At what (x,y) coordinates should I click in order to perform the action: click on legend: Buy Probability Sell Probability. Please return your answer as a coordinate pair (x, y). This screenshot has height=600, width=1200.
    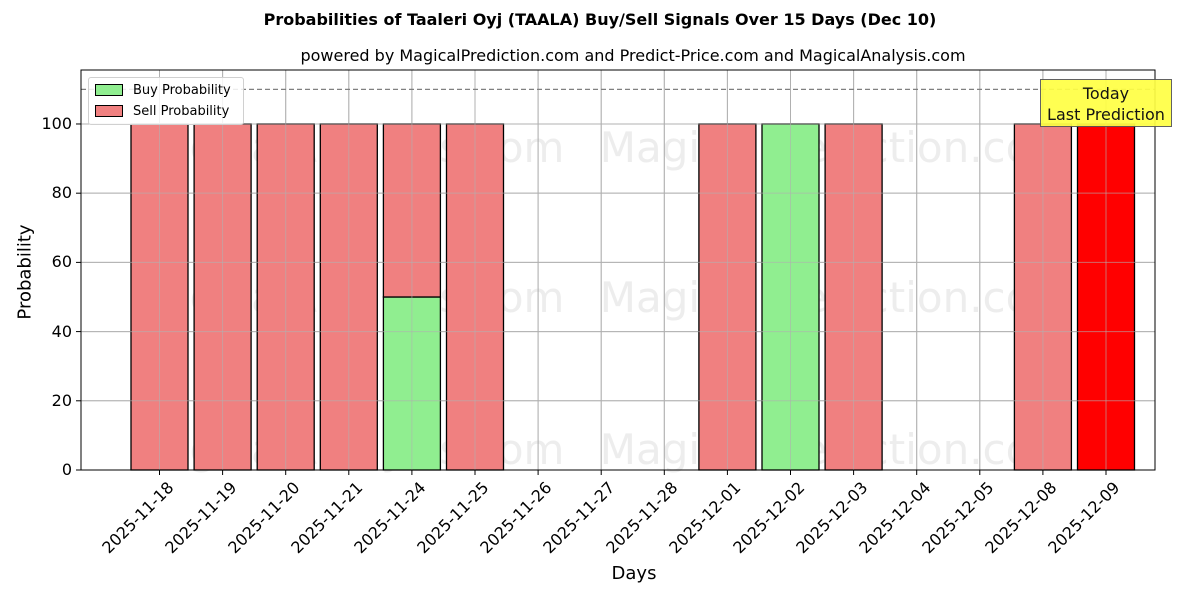
    Looking at the image, I should click on (166, 101).